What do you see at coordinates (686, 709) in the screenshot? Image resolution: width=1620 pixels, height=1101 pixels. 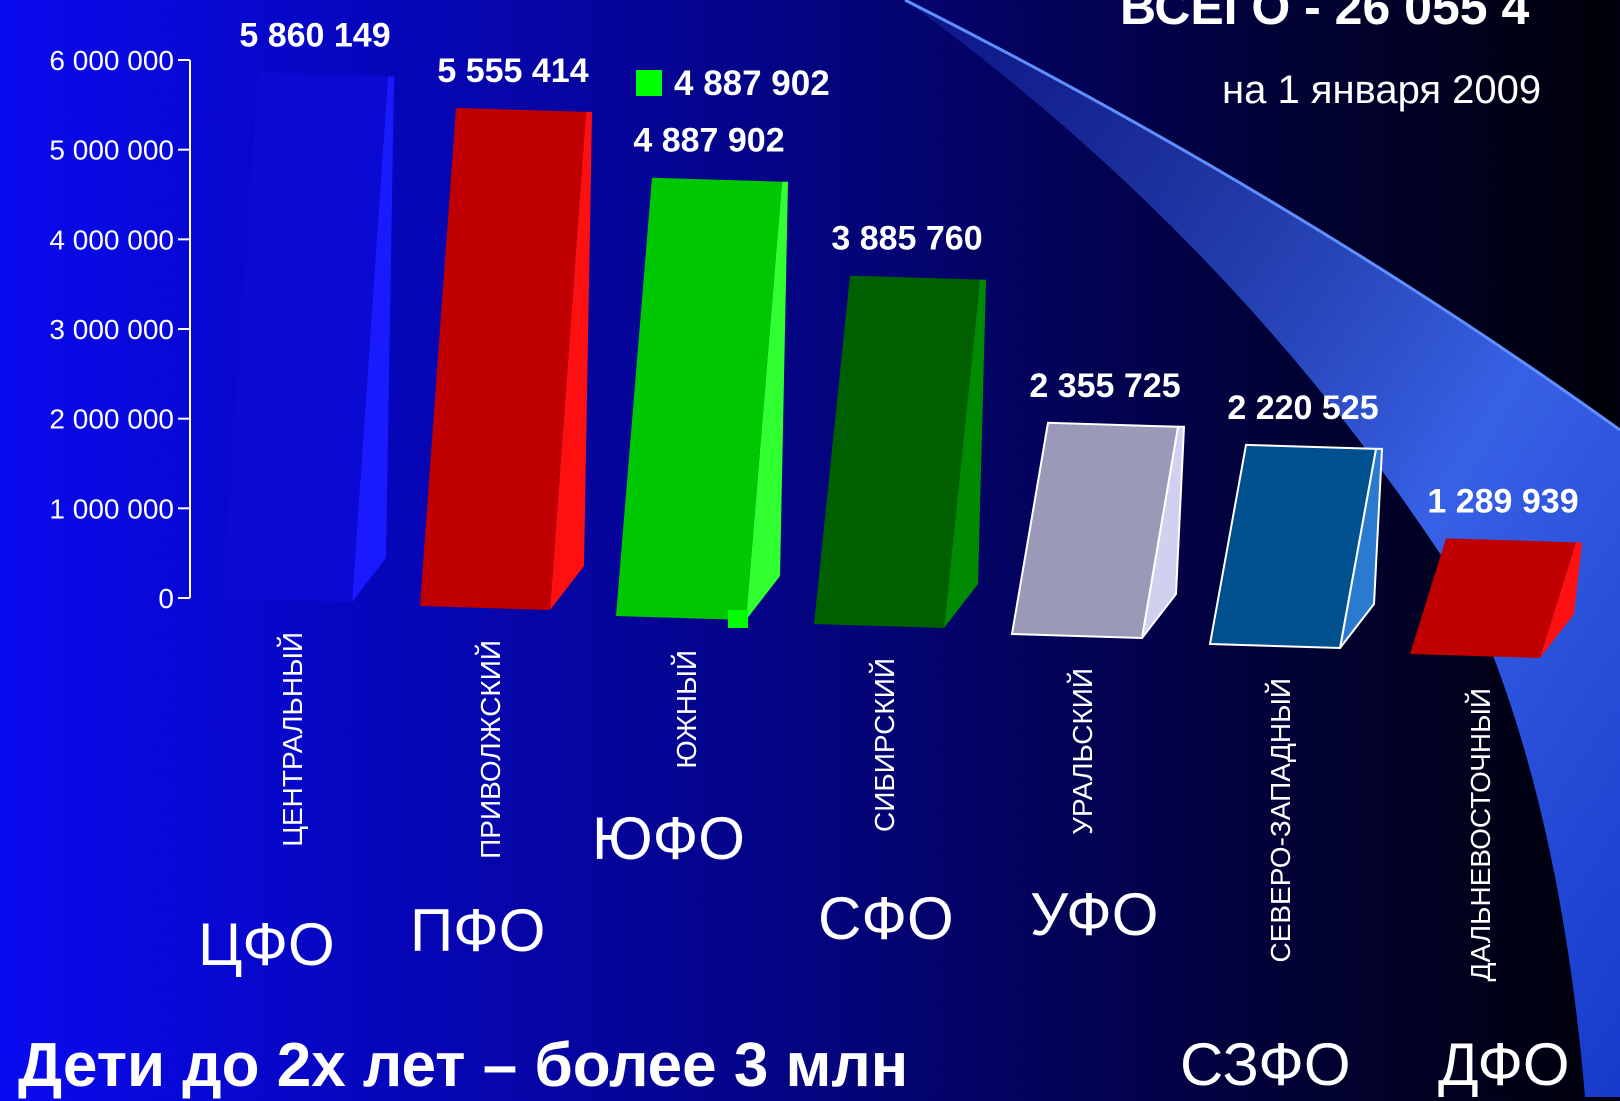 I see `category-label-2: ЮЖНЫЙ` at bounding box center [686, 709].